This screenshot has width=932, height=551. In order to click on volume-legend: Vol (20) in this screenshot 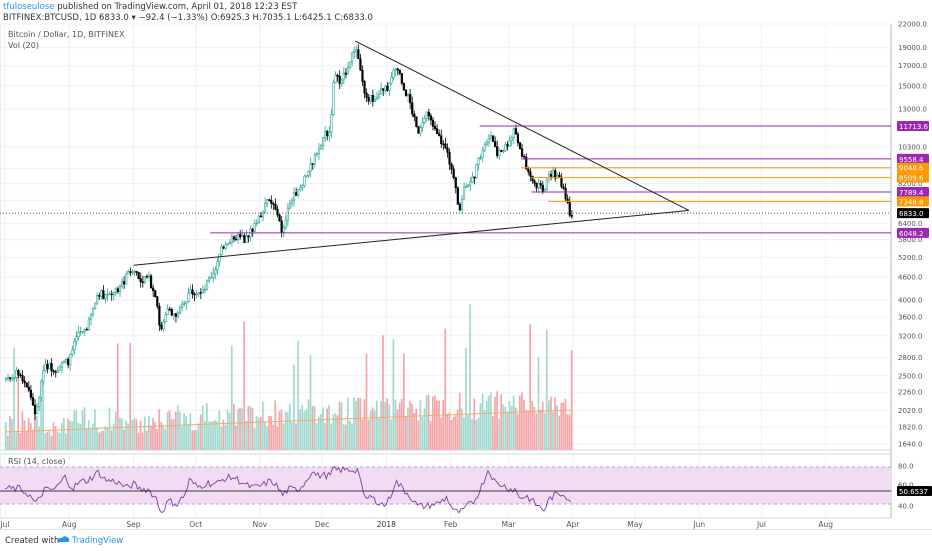, I will do `click(23, 45)`.